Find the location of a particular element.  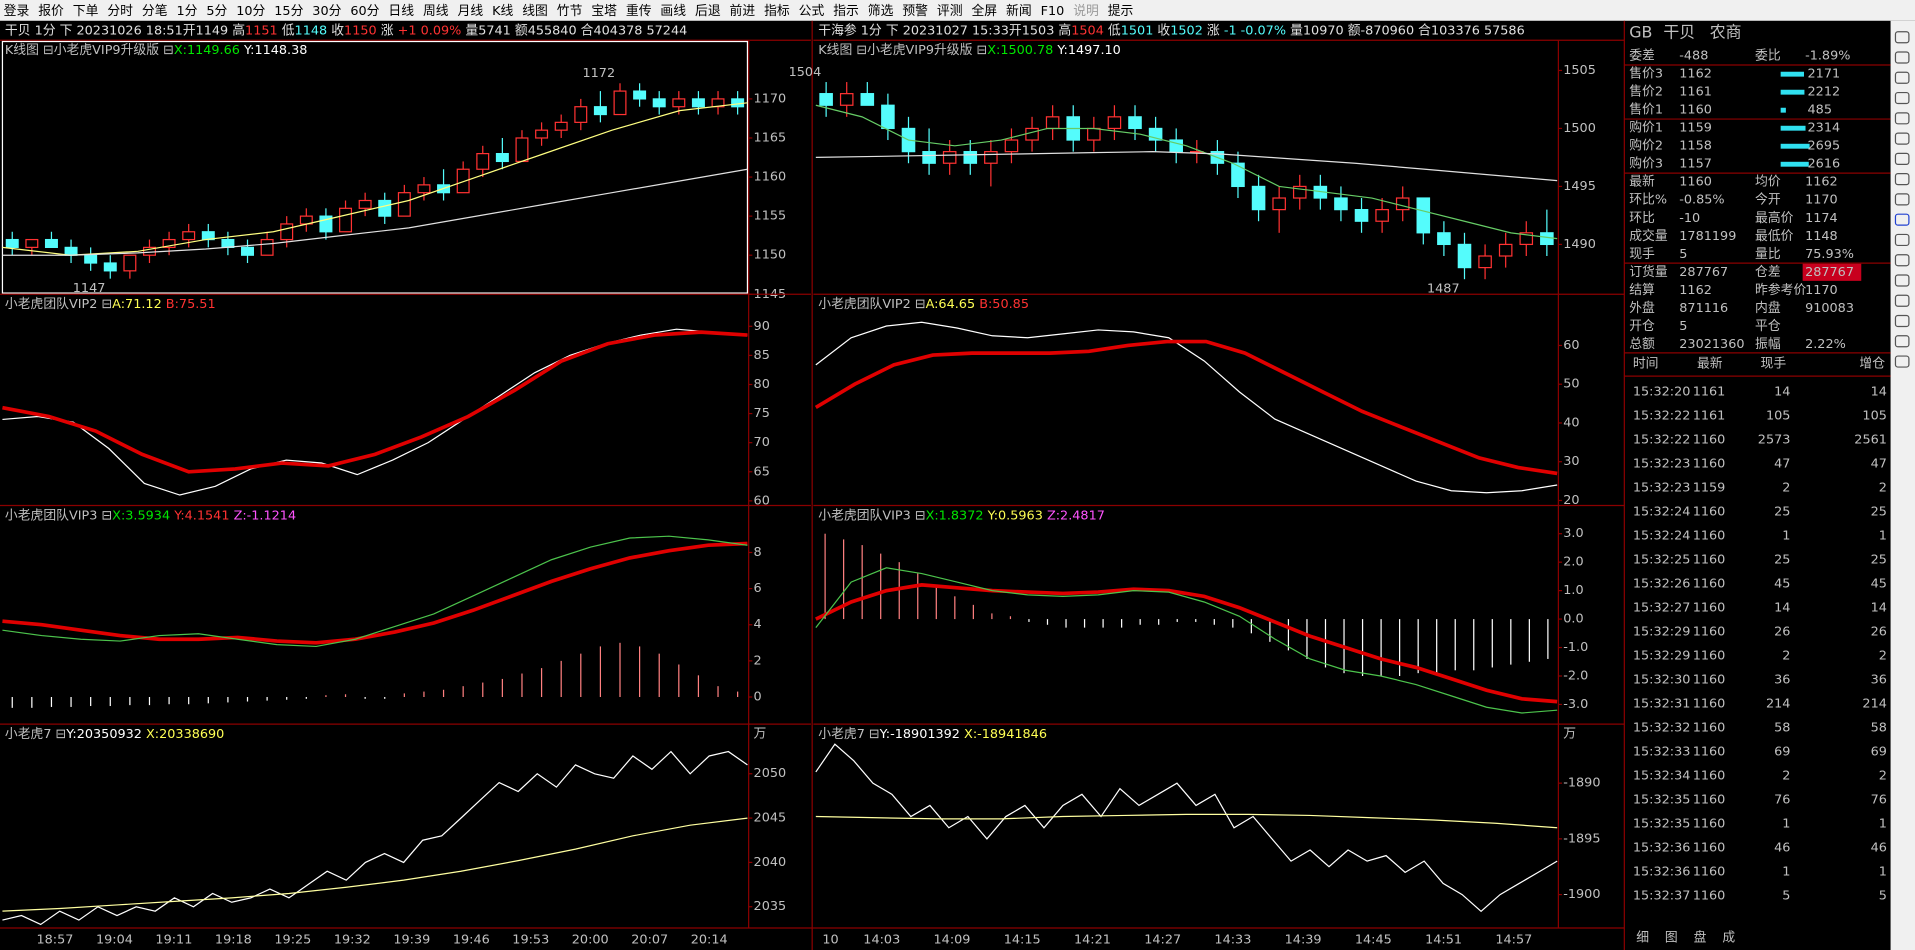

menu-item: 日线 is located at coordinates (401, 10).